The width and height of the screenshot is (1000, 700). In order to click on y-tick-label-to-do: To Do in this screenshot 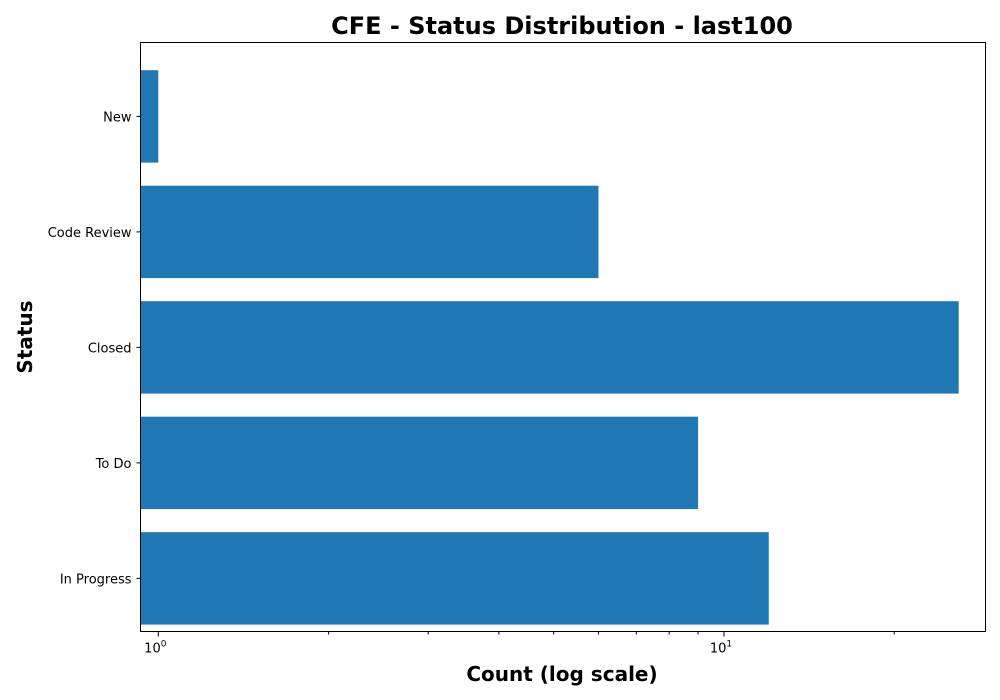, I will do `click(113, 464)`.